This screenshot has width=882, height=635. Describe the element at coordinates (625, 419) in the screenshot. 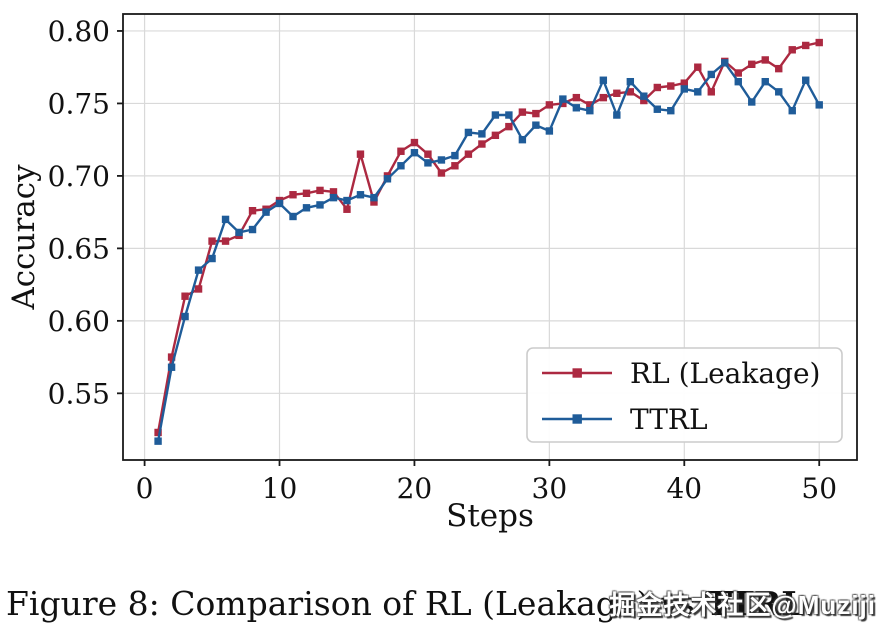

I see `legend-entry: TTRL` at that location.